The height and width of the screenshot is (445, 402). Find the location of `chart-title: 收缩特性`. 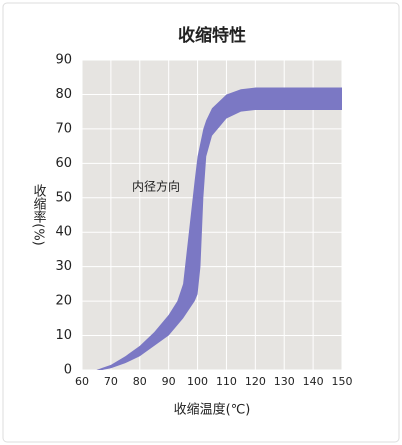

chart-title: 收缩特性 is located at coordinates (212, 35).